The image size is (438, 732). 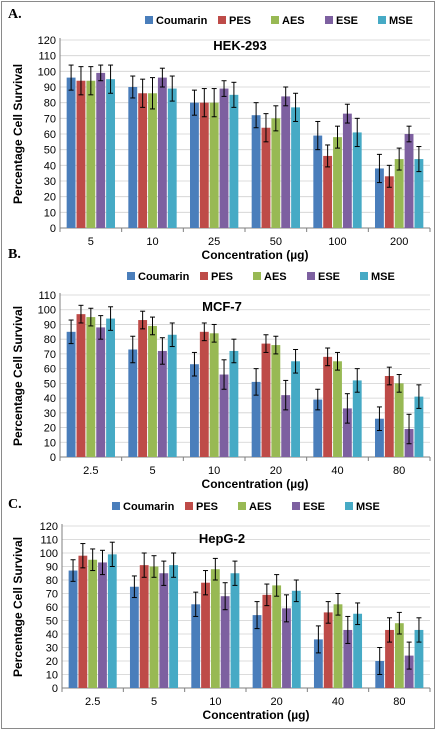 What do you see at coordinates (399, 242) in the screenshot?
I see `x-tick-label: 200` at bounding box center [399, 242].